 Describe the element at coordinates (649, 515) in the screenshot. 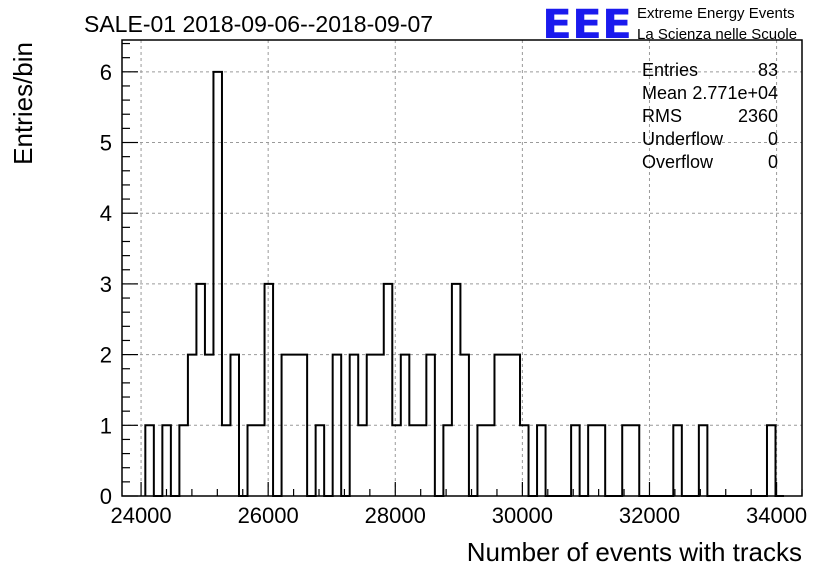

I see `x-tick-label: 32000` at that location.